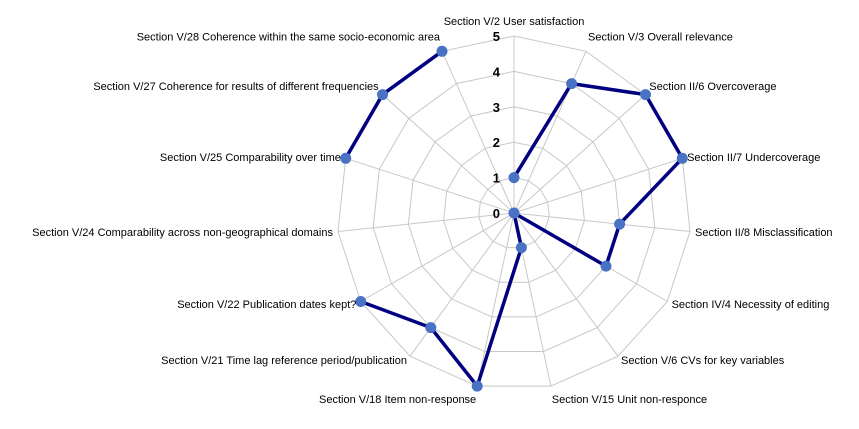 The height and width of the screenshot is (429, 859). What do you see at coordinates (397, 400) in the screenshot?
I see `axis-label-8: Section V/18 Item non-response` at bounding box center [397, 400].